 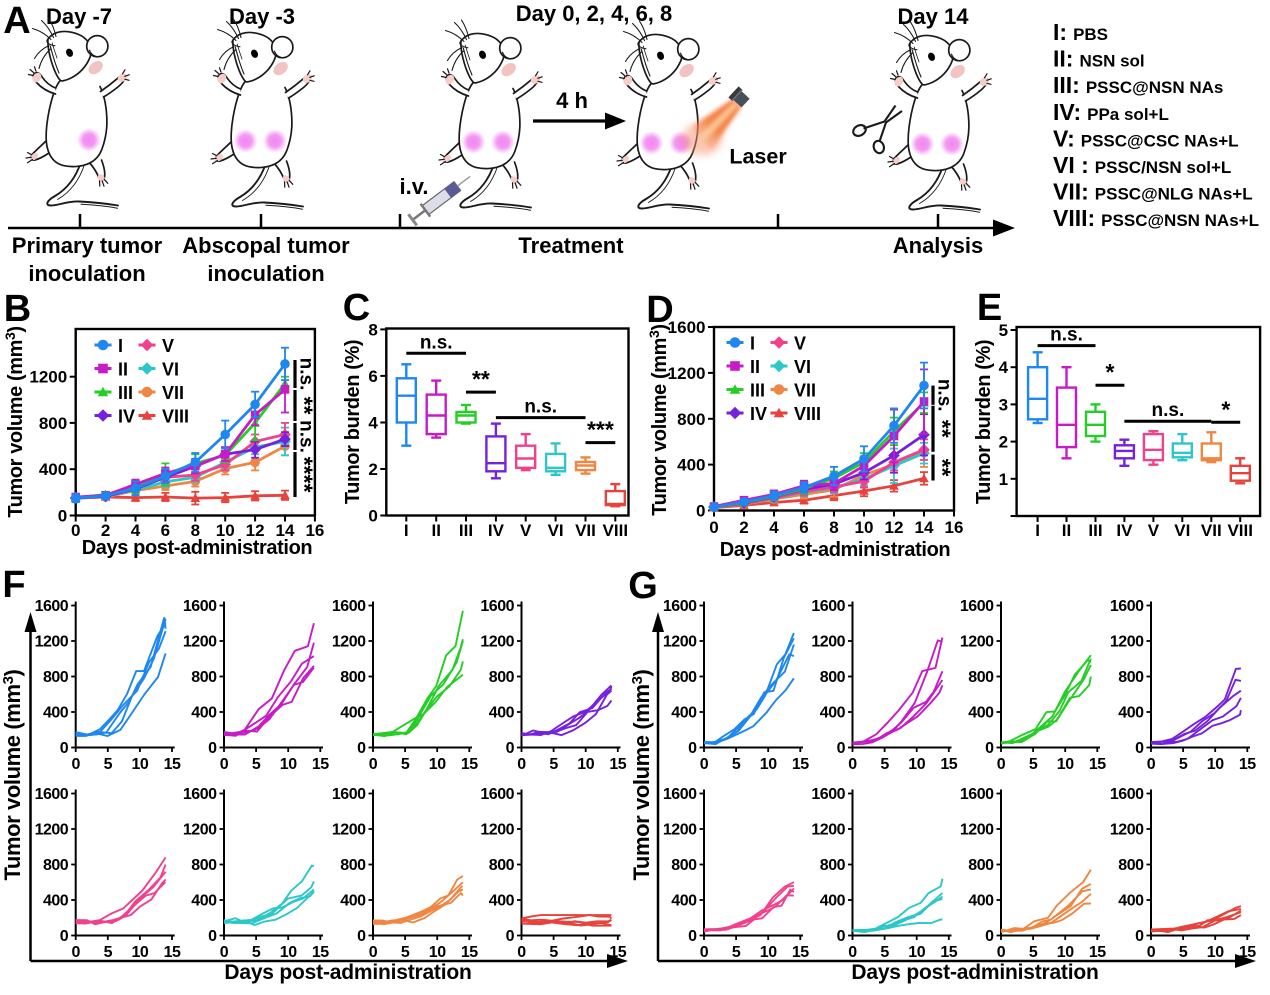 What do you see at coordinates (954, 527) in the screenshot?
I see `svg-text: 16` at bounding box center [954, 527].